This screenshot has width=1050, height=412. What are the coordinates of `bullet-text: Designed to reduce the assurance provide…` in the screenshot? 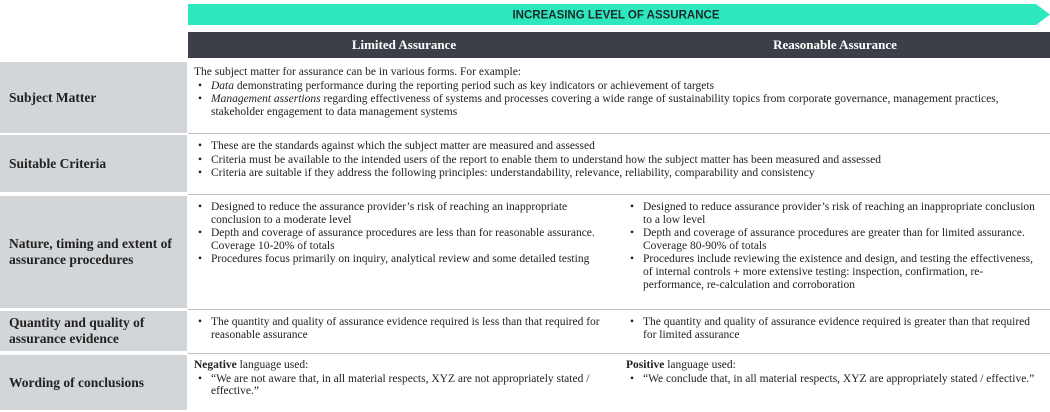 It's located at (389, 213).